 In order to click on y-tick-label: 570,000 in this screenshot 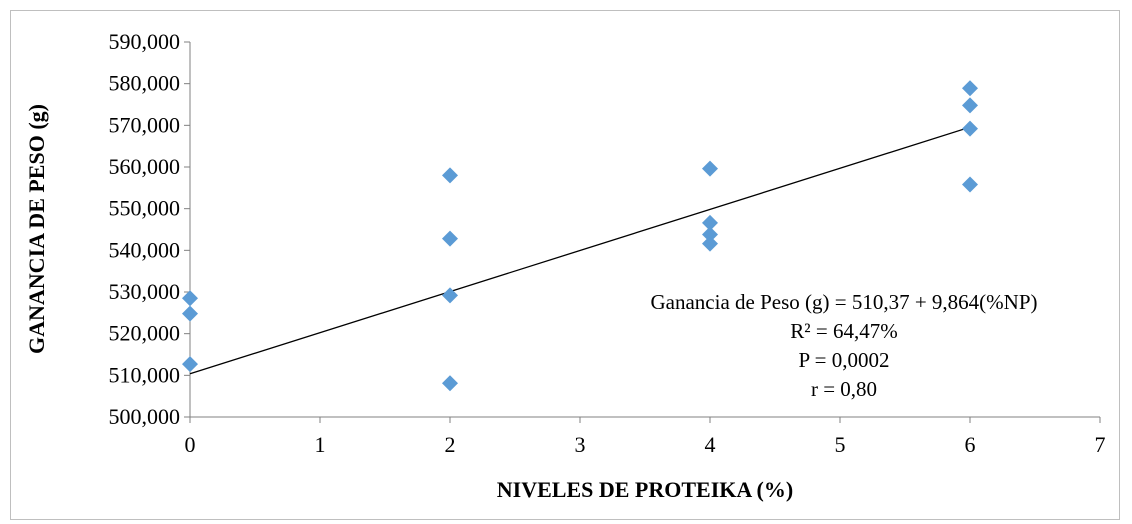, I will do `click(145, 124)`.